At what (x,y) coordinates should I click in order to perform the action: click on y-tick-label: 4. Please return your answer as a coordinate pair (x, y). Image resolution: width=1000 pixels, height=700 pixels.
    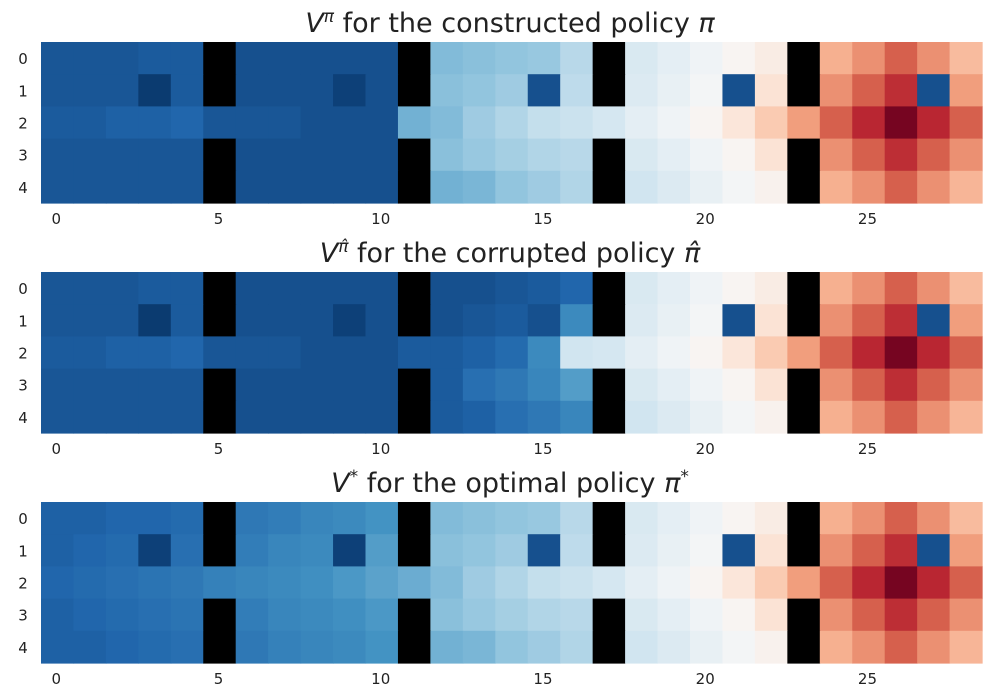
    Looking at the image, I should click on (23, 648).